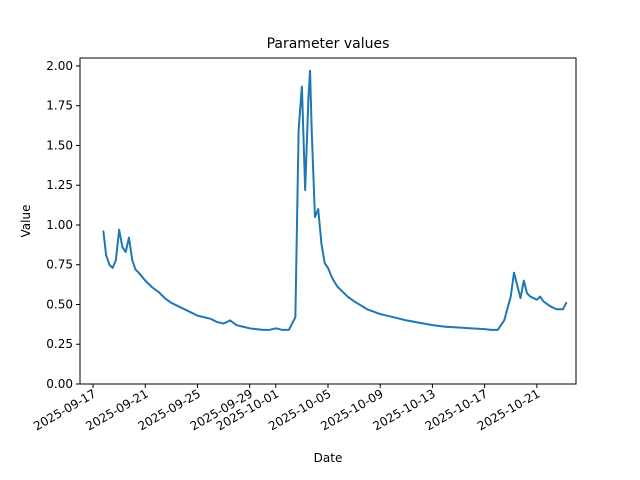 This screenshot has height=480, width=640. I want to click on chart-title: Parameter values, so click(328, 44).